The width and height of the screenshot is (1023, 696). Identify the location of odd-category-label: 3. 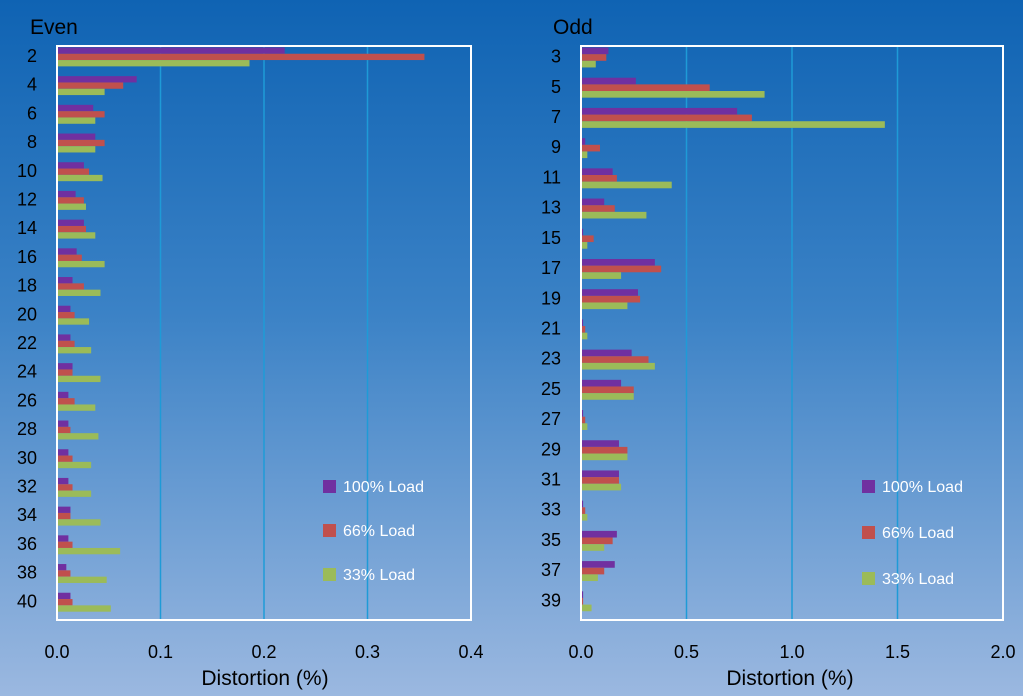
(556, 57).